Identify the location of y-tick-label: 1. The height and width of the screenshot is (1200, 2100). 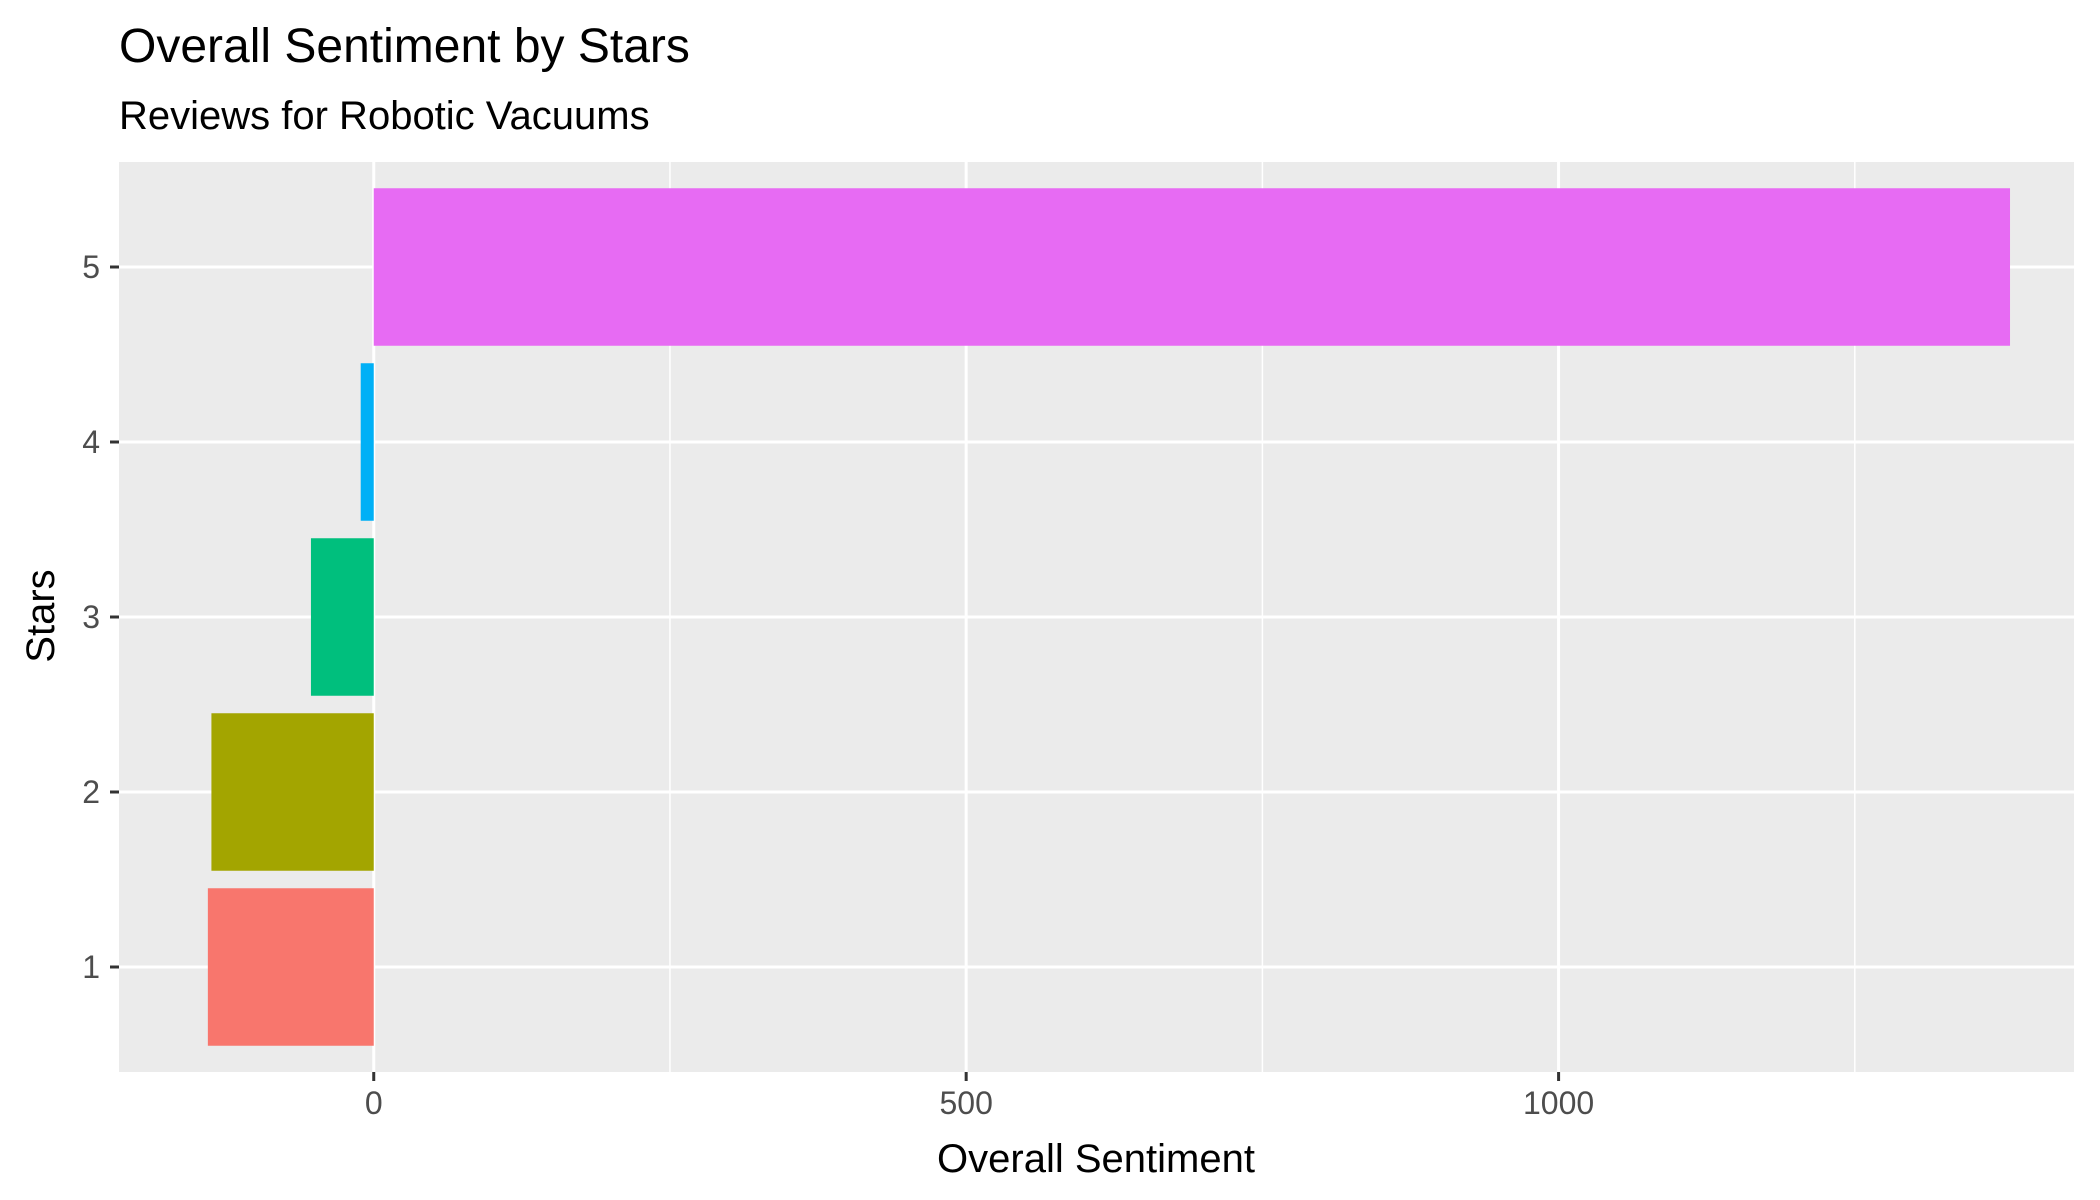
(91, 967).